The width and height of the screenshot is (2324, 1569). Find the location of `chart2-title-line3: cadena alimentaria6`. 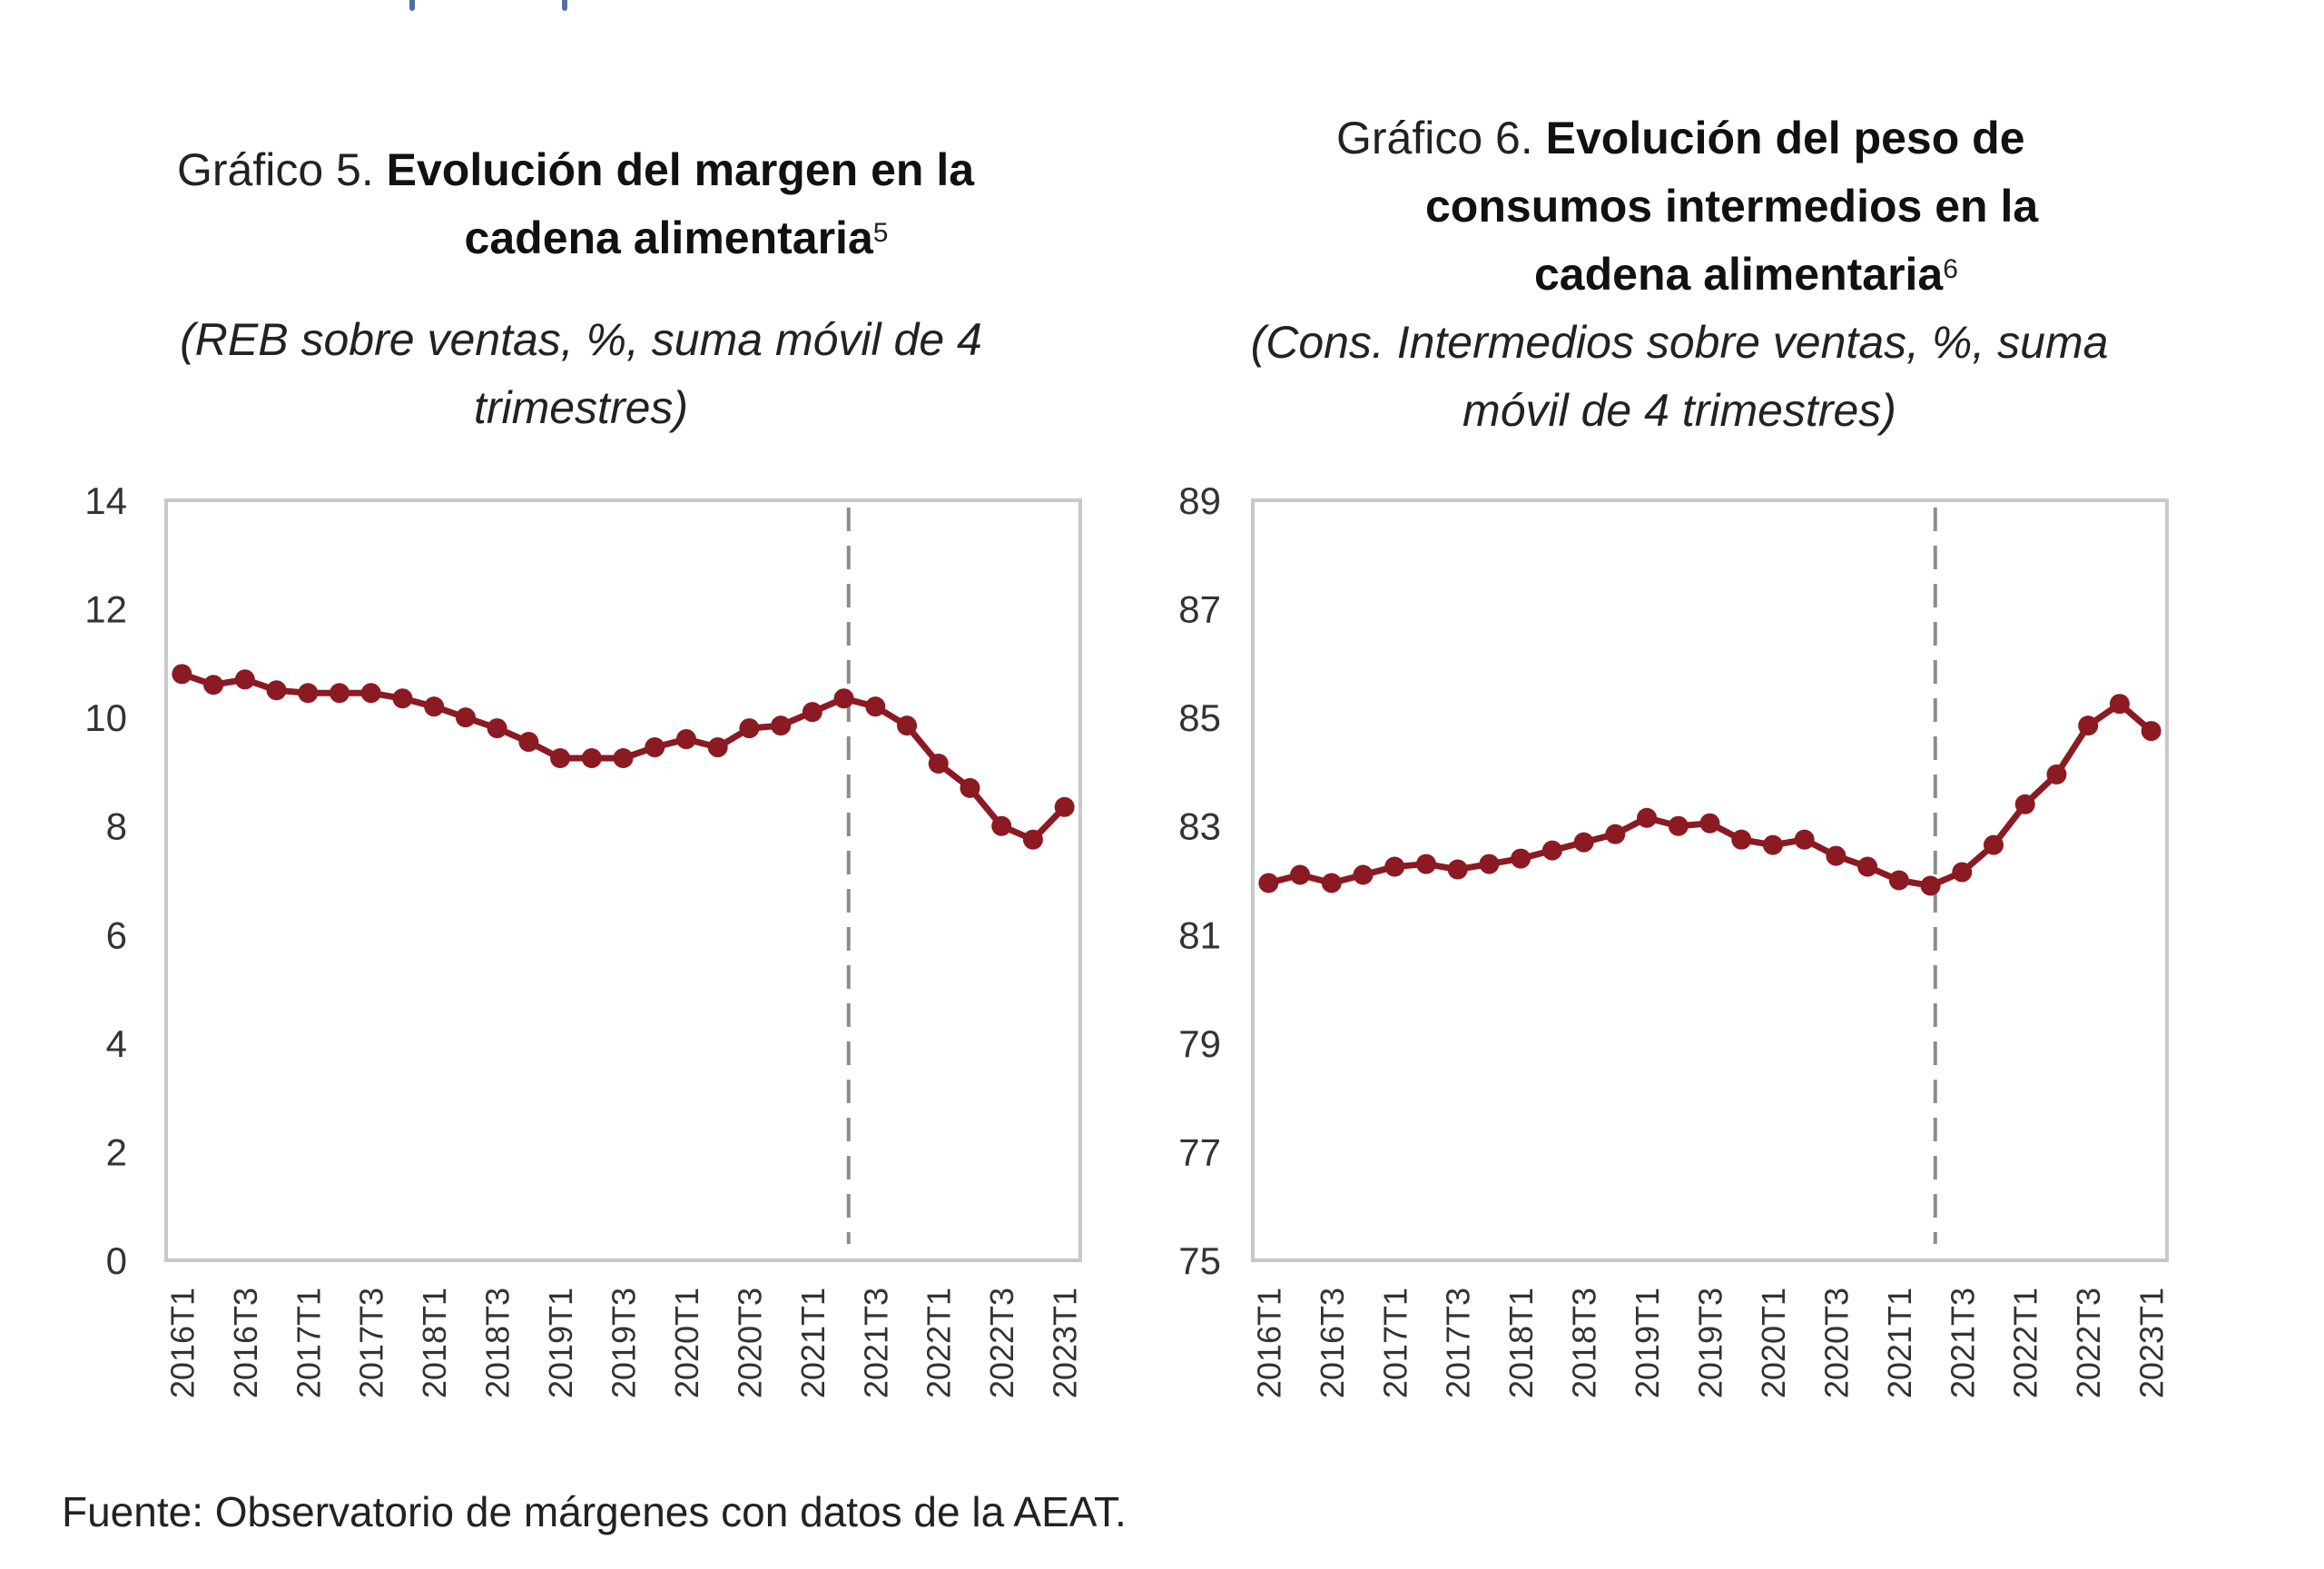

chart2-title-line3: cadena alimentaria6 is located at coordinates (1863, 275).